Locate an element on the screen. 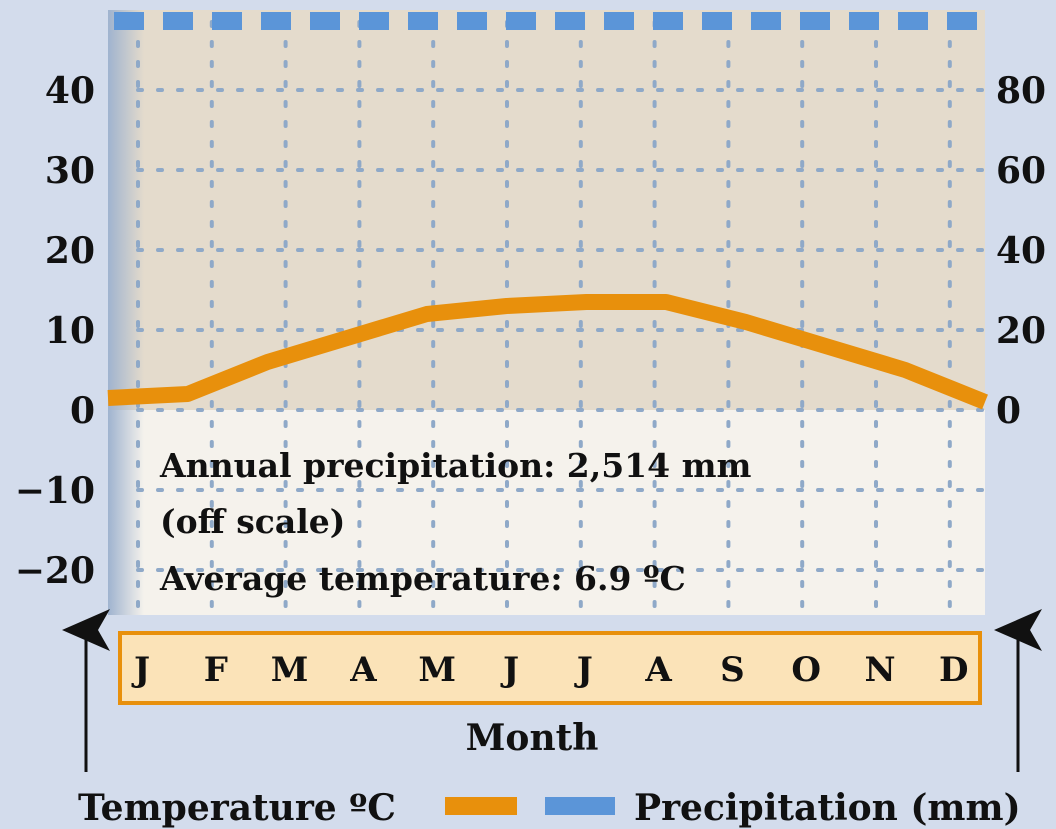 This screenshot has width=1056, height=829. left-tick-label: −10 is located at coordinates (55, 491).